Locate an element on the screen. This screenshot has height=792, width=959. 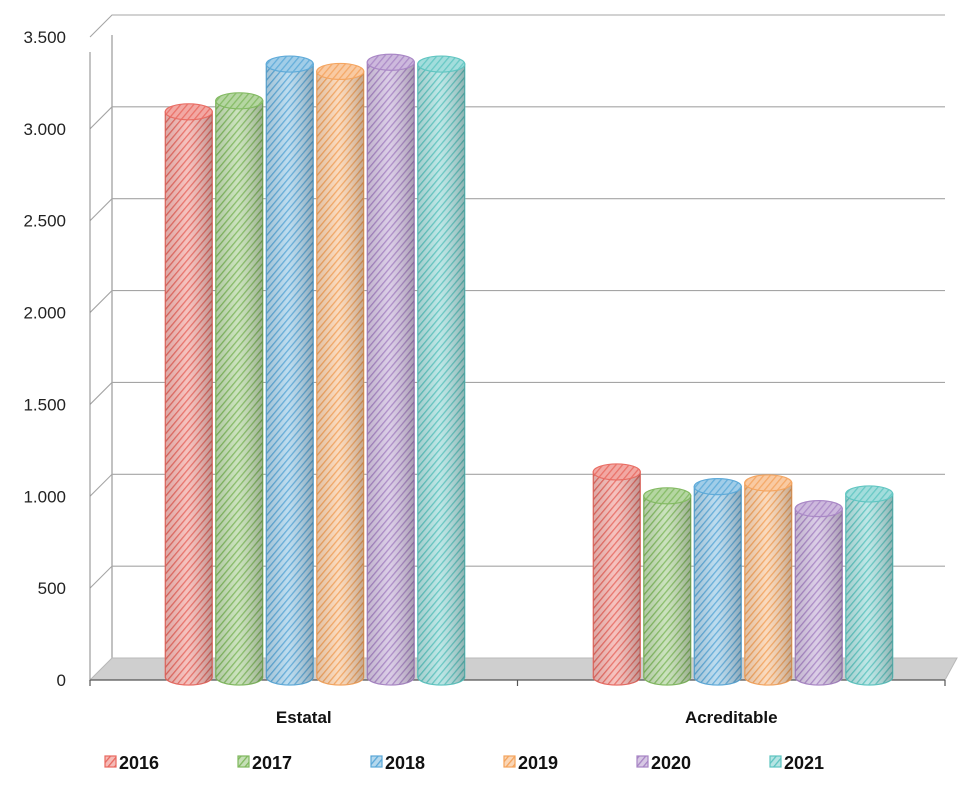
bar-2021-estatal is located at coordinates (441, 370).